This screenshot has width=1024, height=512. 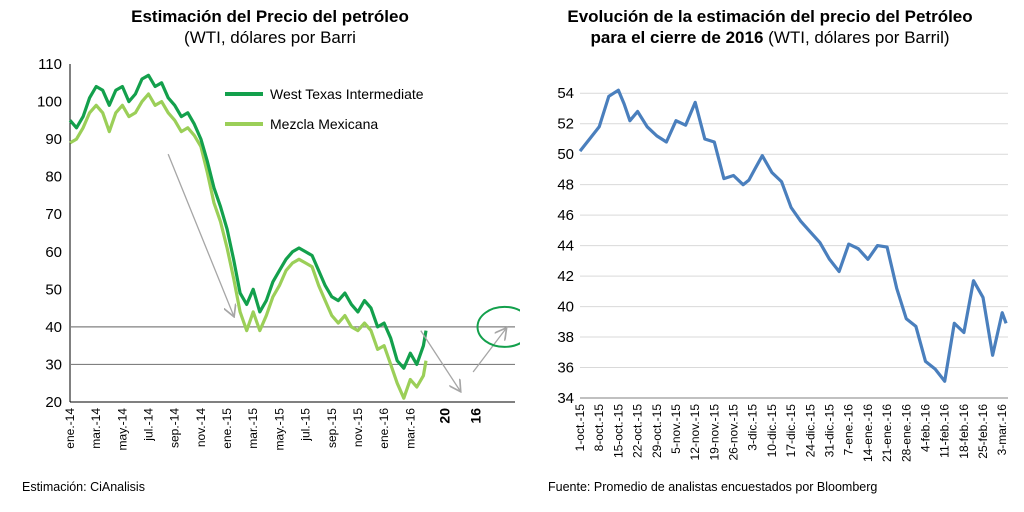 I want to click on left-y-tick-label: 100, so click(x=49, y=102).